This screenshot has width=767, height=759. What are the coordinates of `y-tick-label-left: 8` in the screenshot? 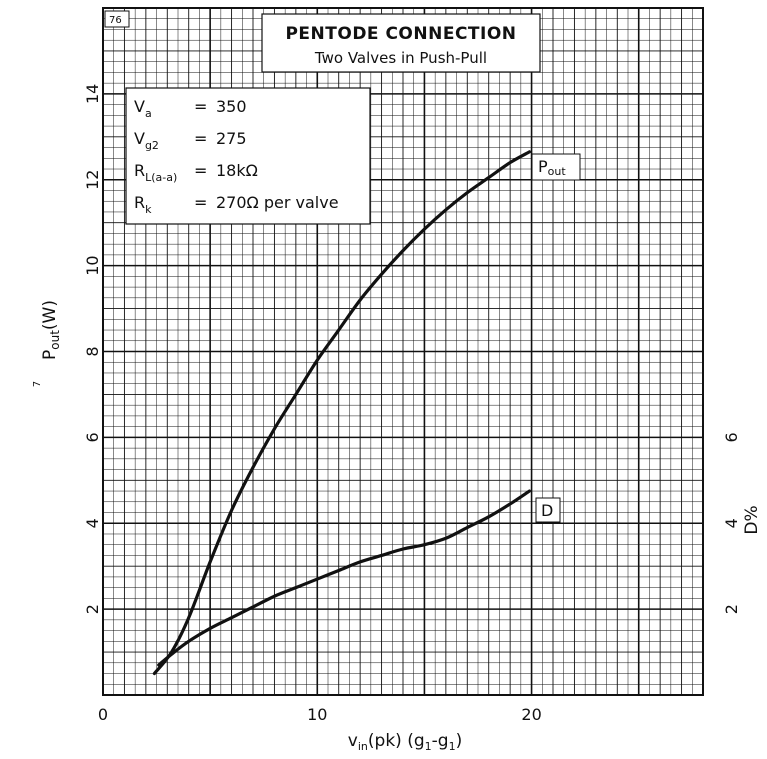 It's located at (92, 351).